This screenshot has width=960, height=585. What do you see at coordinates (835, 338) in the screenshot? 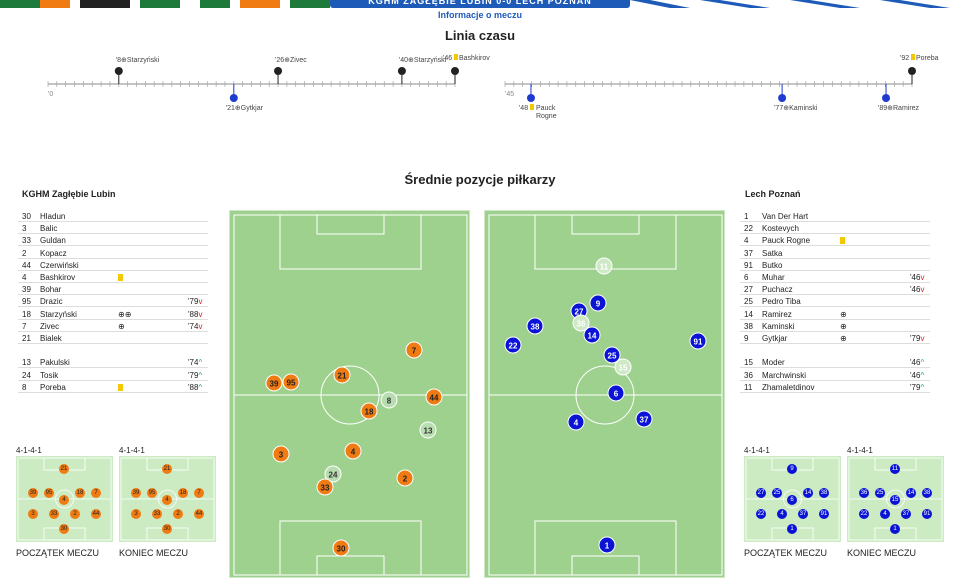
I see `away-roster-row: 9 Gytkjar ⊕ '79v` at bounding box center [835, 338].